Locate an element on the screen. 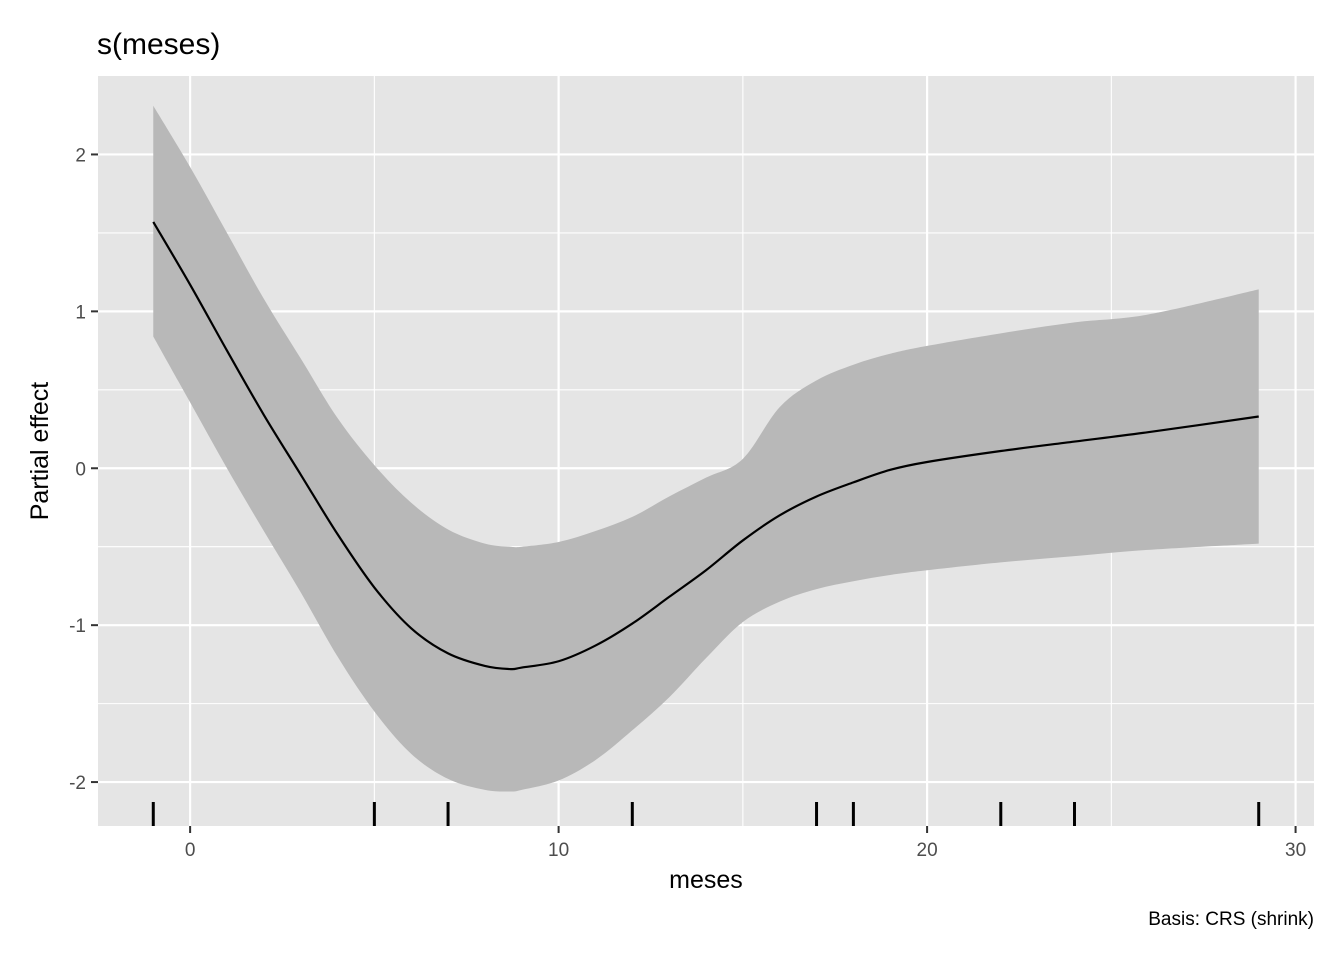  rug-marks is located at coordinates (706, 814).